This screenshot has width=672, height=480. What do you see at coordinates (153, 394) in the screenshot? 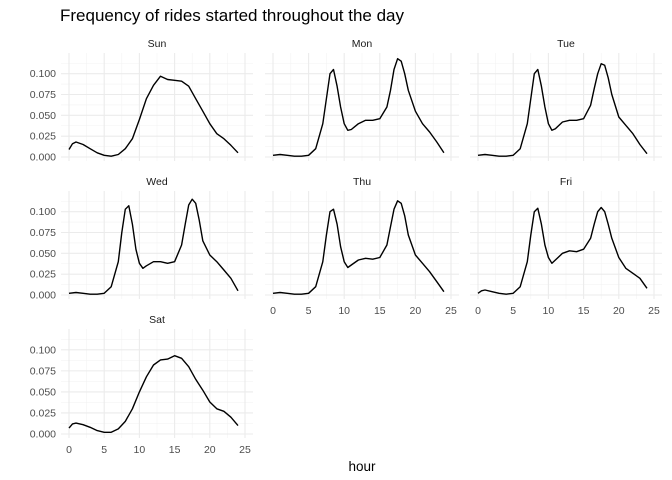
I see `density-line-sat` at bounding box center [153, 394].